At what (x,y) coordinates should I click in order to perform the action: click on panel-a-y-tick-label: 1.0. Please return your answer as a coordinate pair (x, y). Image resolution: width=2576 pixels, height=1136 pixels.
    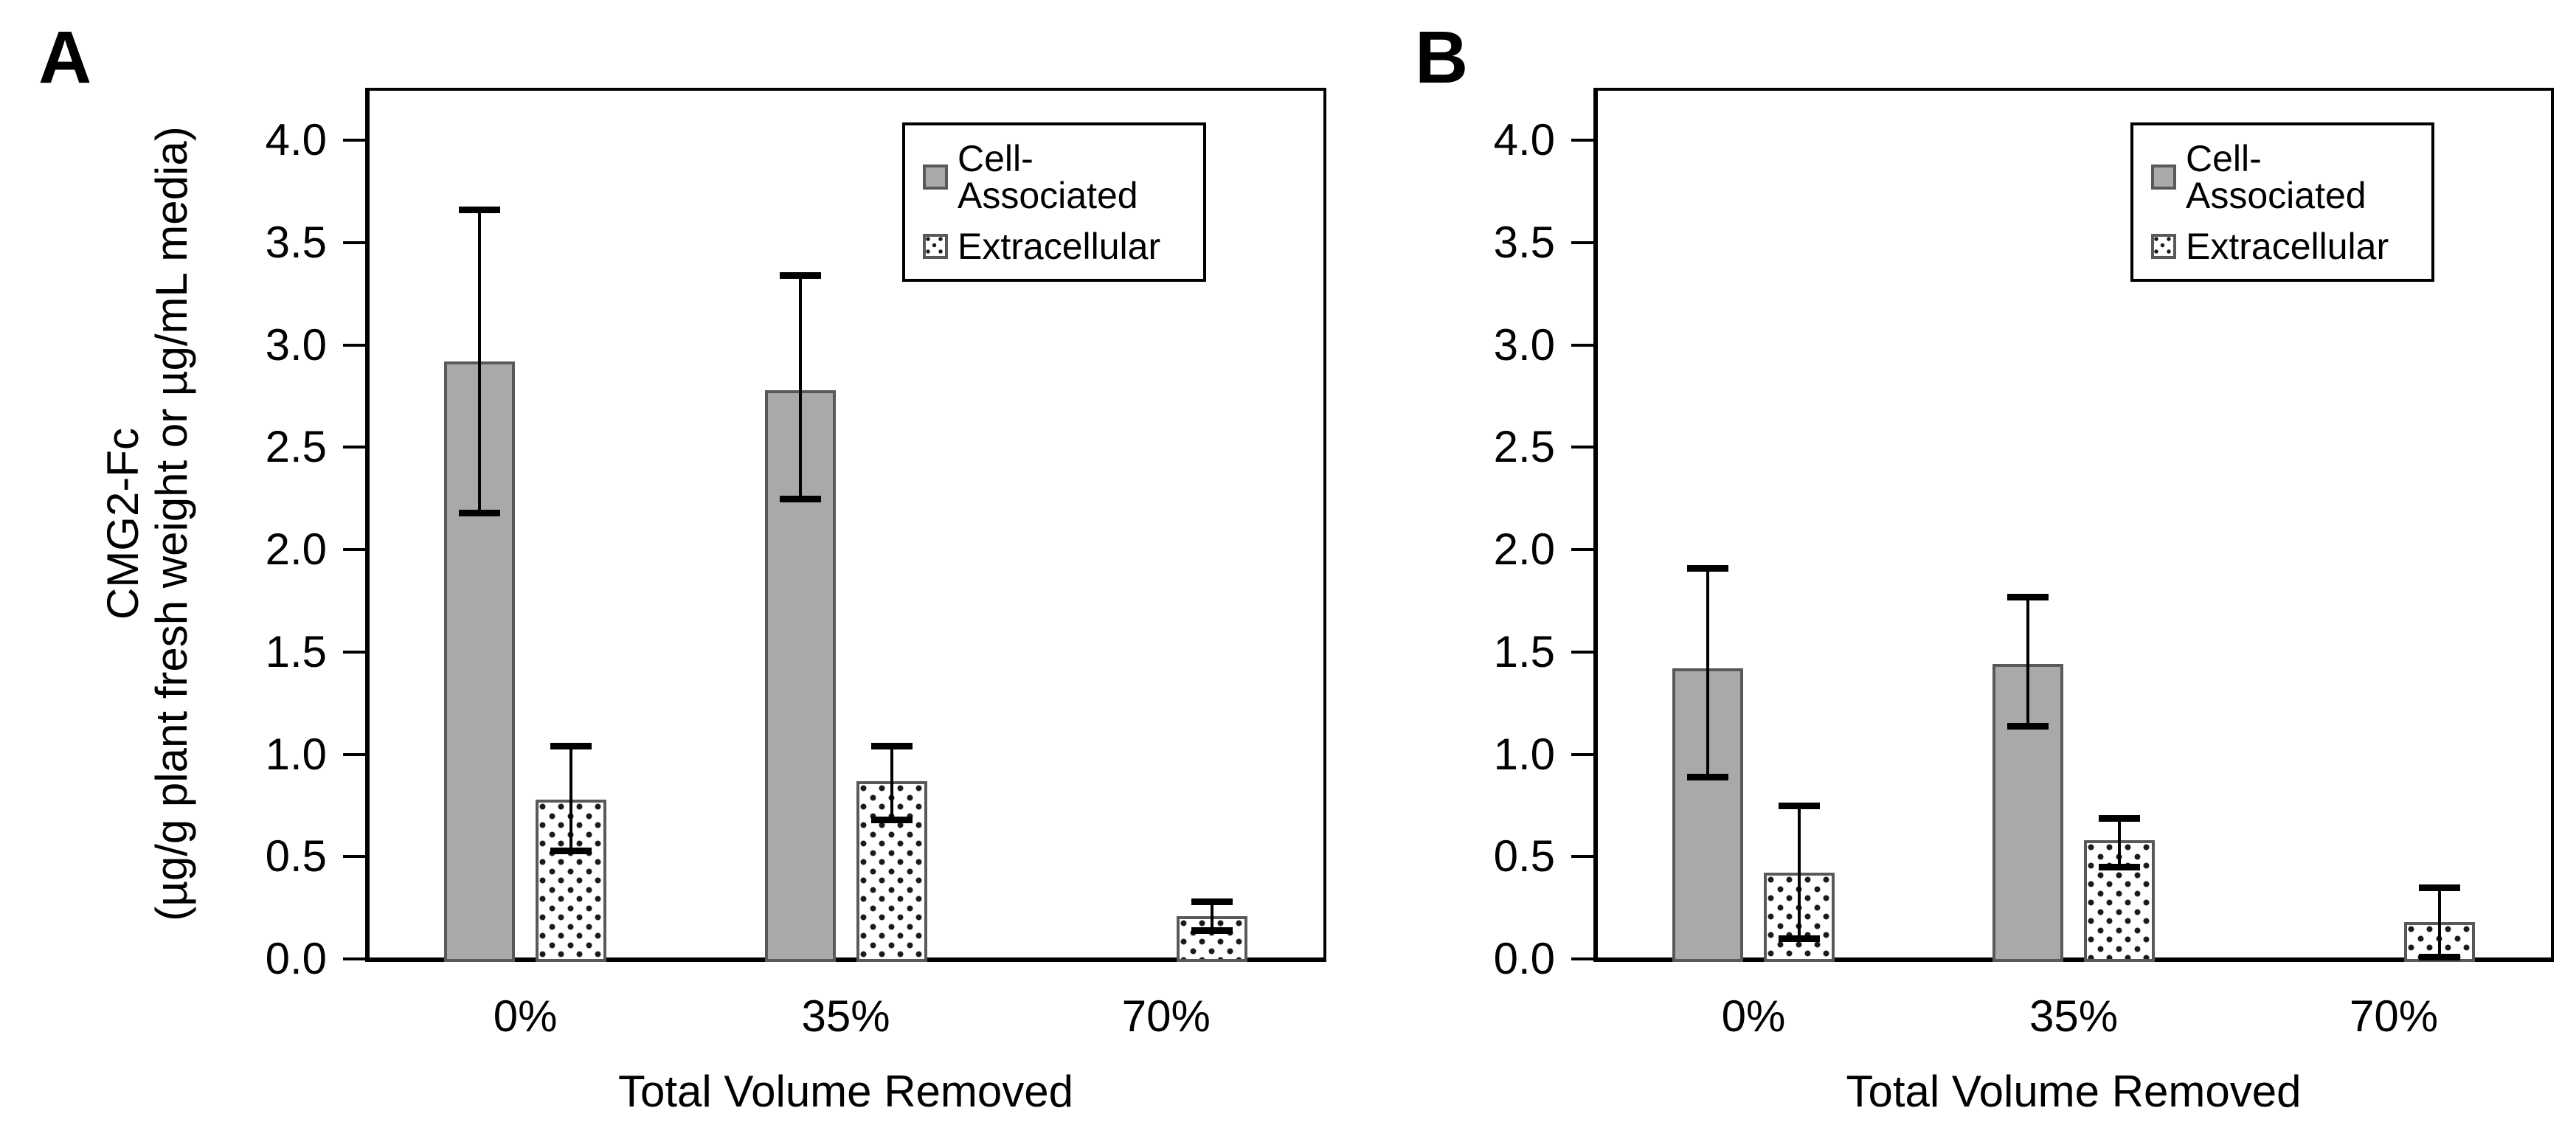
    Looking at the image, I should click on (296, 754).